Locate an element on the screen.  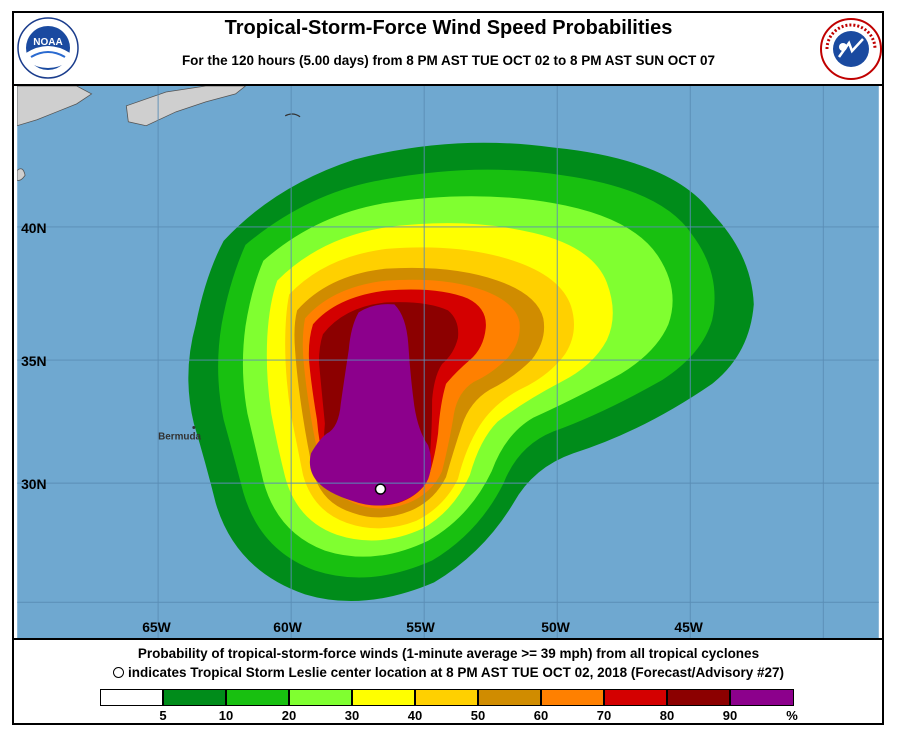
bermuda-dot is located at coordinates (194, 428).